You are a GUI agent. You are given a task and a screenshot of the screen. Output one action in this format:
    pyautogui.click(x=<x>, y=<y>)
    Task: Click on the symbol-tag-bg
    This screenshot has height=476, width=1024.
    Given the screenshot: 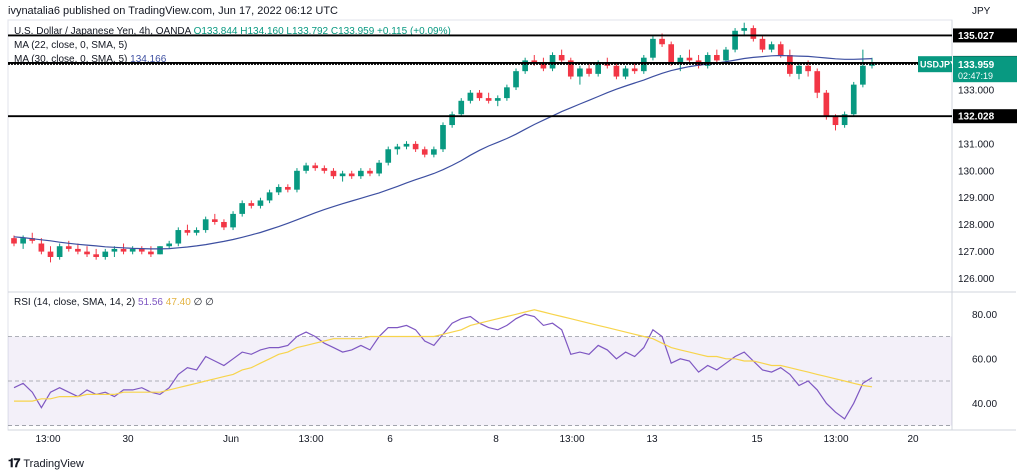 What is the action you would take?
    pyautogui.click(x=935, y=64)
    